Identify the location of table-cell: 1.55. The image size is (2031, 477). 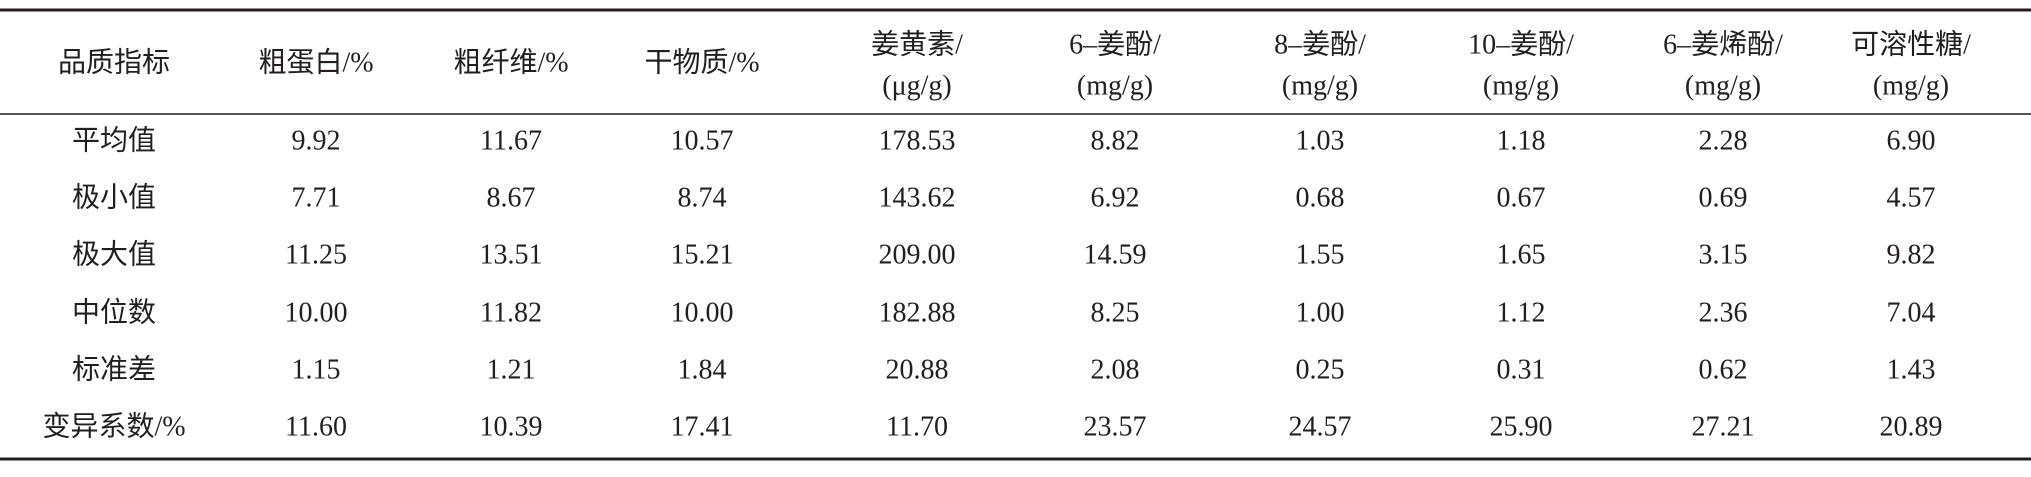
(1320, 254).